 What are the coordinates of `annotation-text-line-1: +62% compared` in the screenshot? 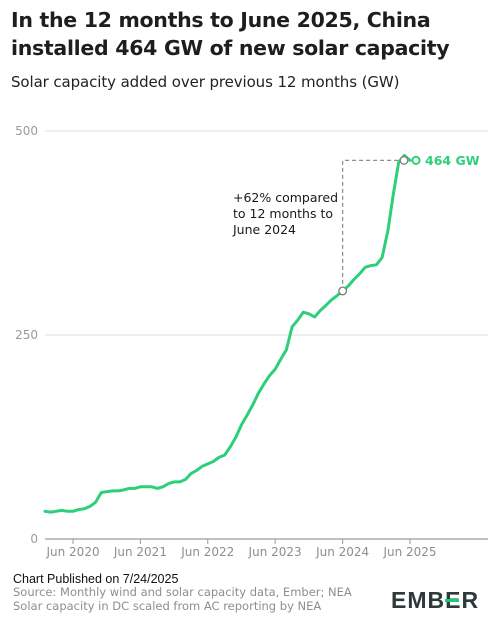 It's located at (285, 197).